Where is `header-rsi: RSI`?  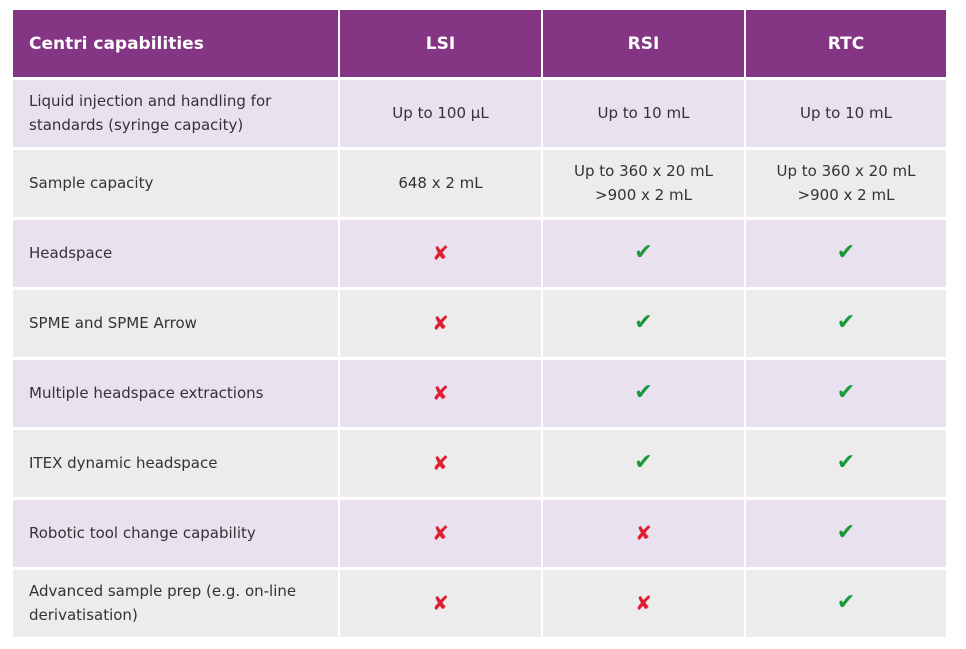
header-rsi: RSI is located at coordinates (643, 43).